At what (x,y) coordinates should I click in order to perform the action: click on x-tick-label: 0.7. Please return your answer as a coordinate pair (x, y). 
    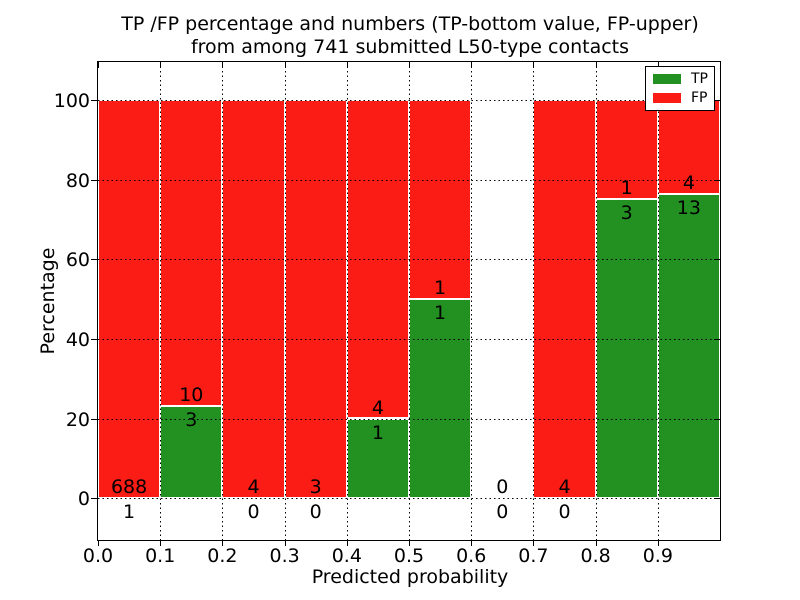
    Looking at the image, I should click on (533, 556).